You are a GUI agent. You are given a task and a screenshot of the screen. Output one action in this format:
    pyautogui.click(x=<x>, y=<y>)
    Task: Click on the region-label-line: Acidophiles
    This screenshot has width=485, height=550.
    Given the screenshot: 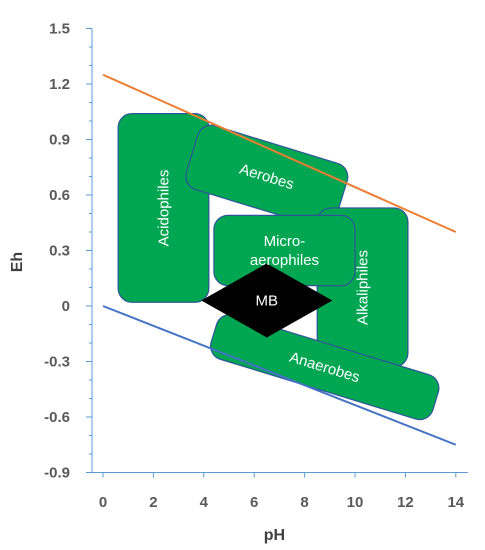 What is the action you would take?
    pyautogui.click(x=163, y=208)
    